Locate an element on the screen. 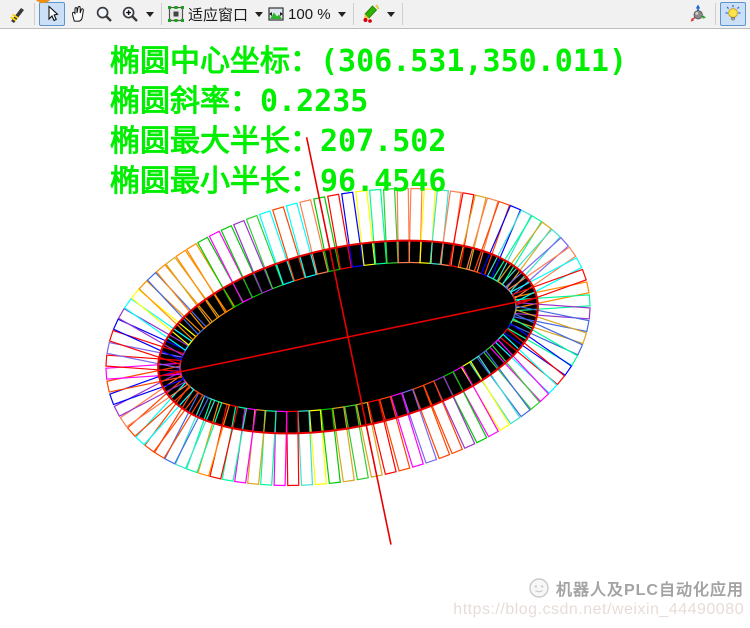  zoom-level-control: 100 % is located at coordinates (307, 14).